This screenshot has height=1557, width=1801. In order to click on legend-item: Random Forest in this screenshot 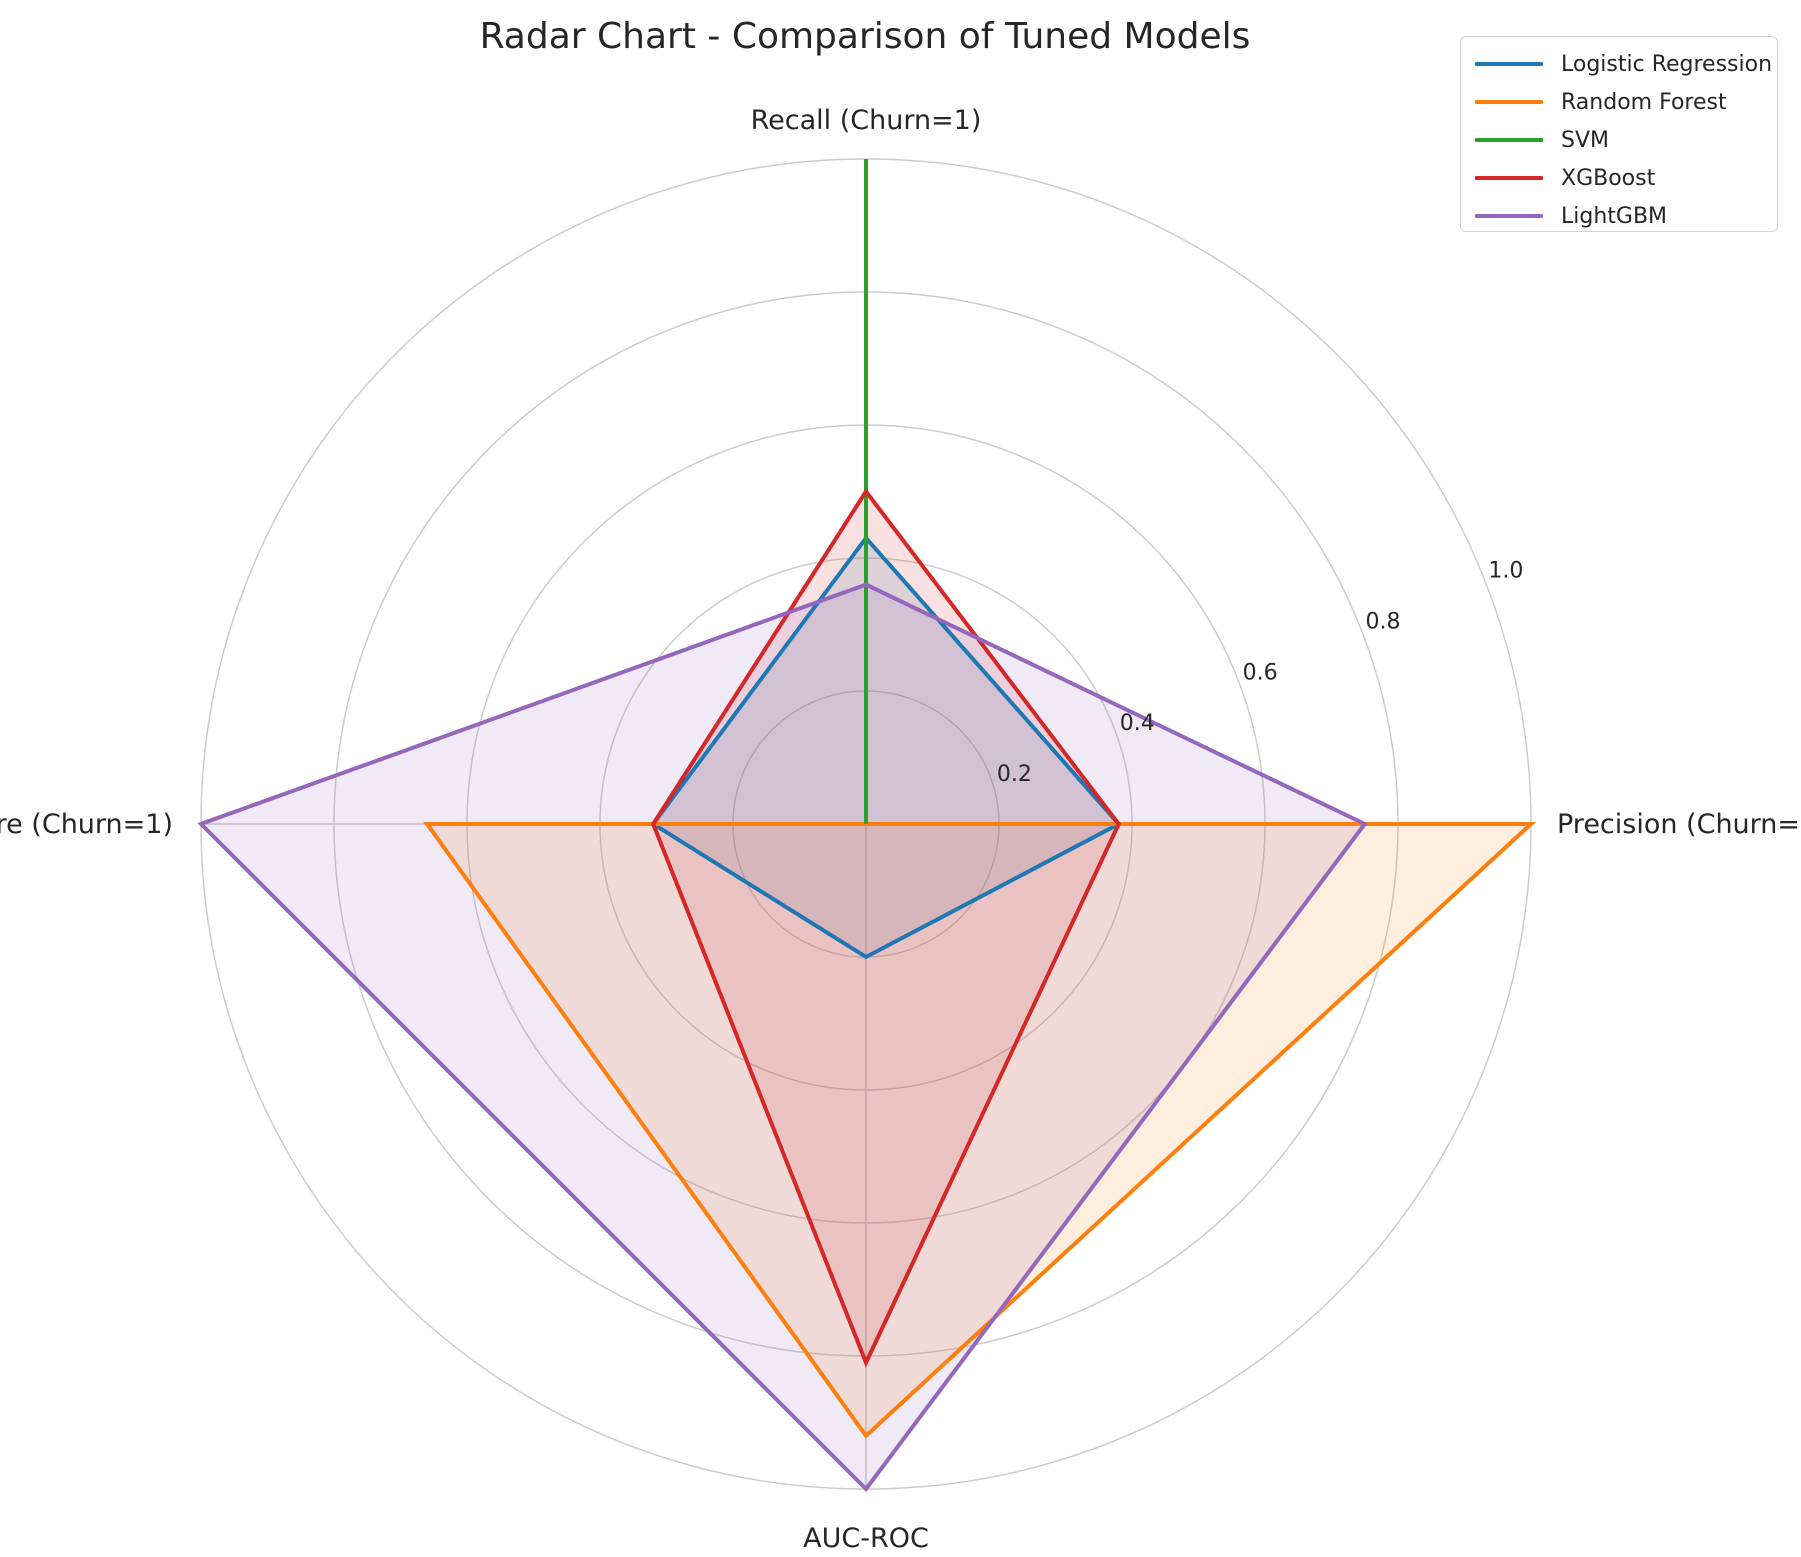, I will do `click(1619, 102)`.